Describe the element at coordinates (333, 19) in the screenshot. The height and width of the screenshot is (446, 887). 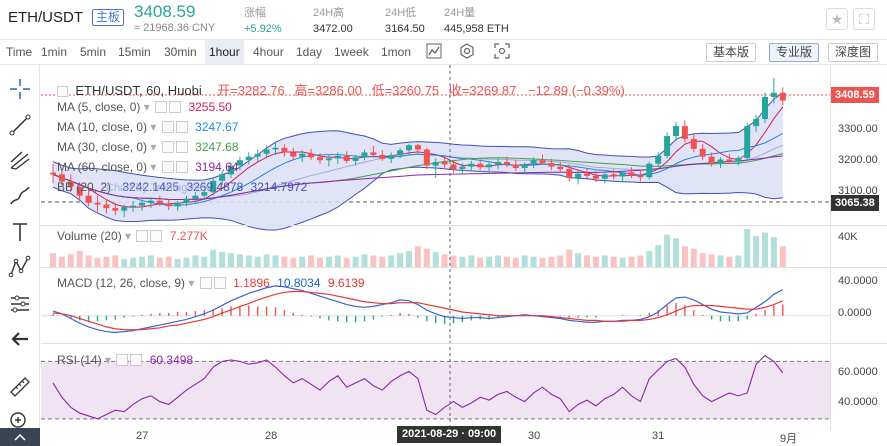
I see `stat-24h-high: 24H高 3472.00` at that location.